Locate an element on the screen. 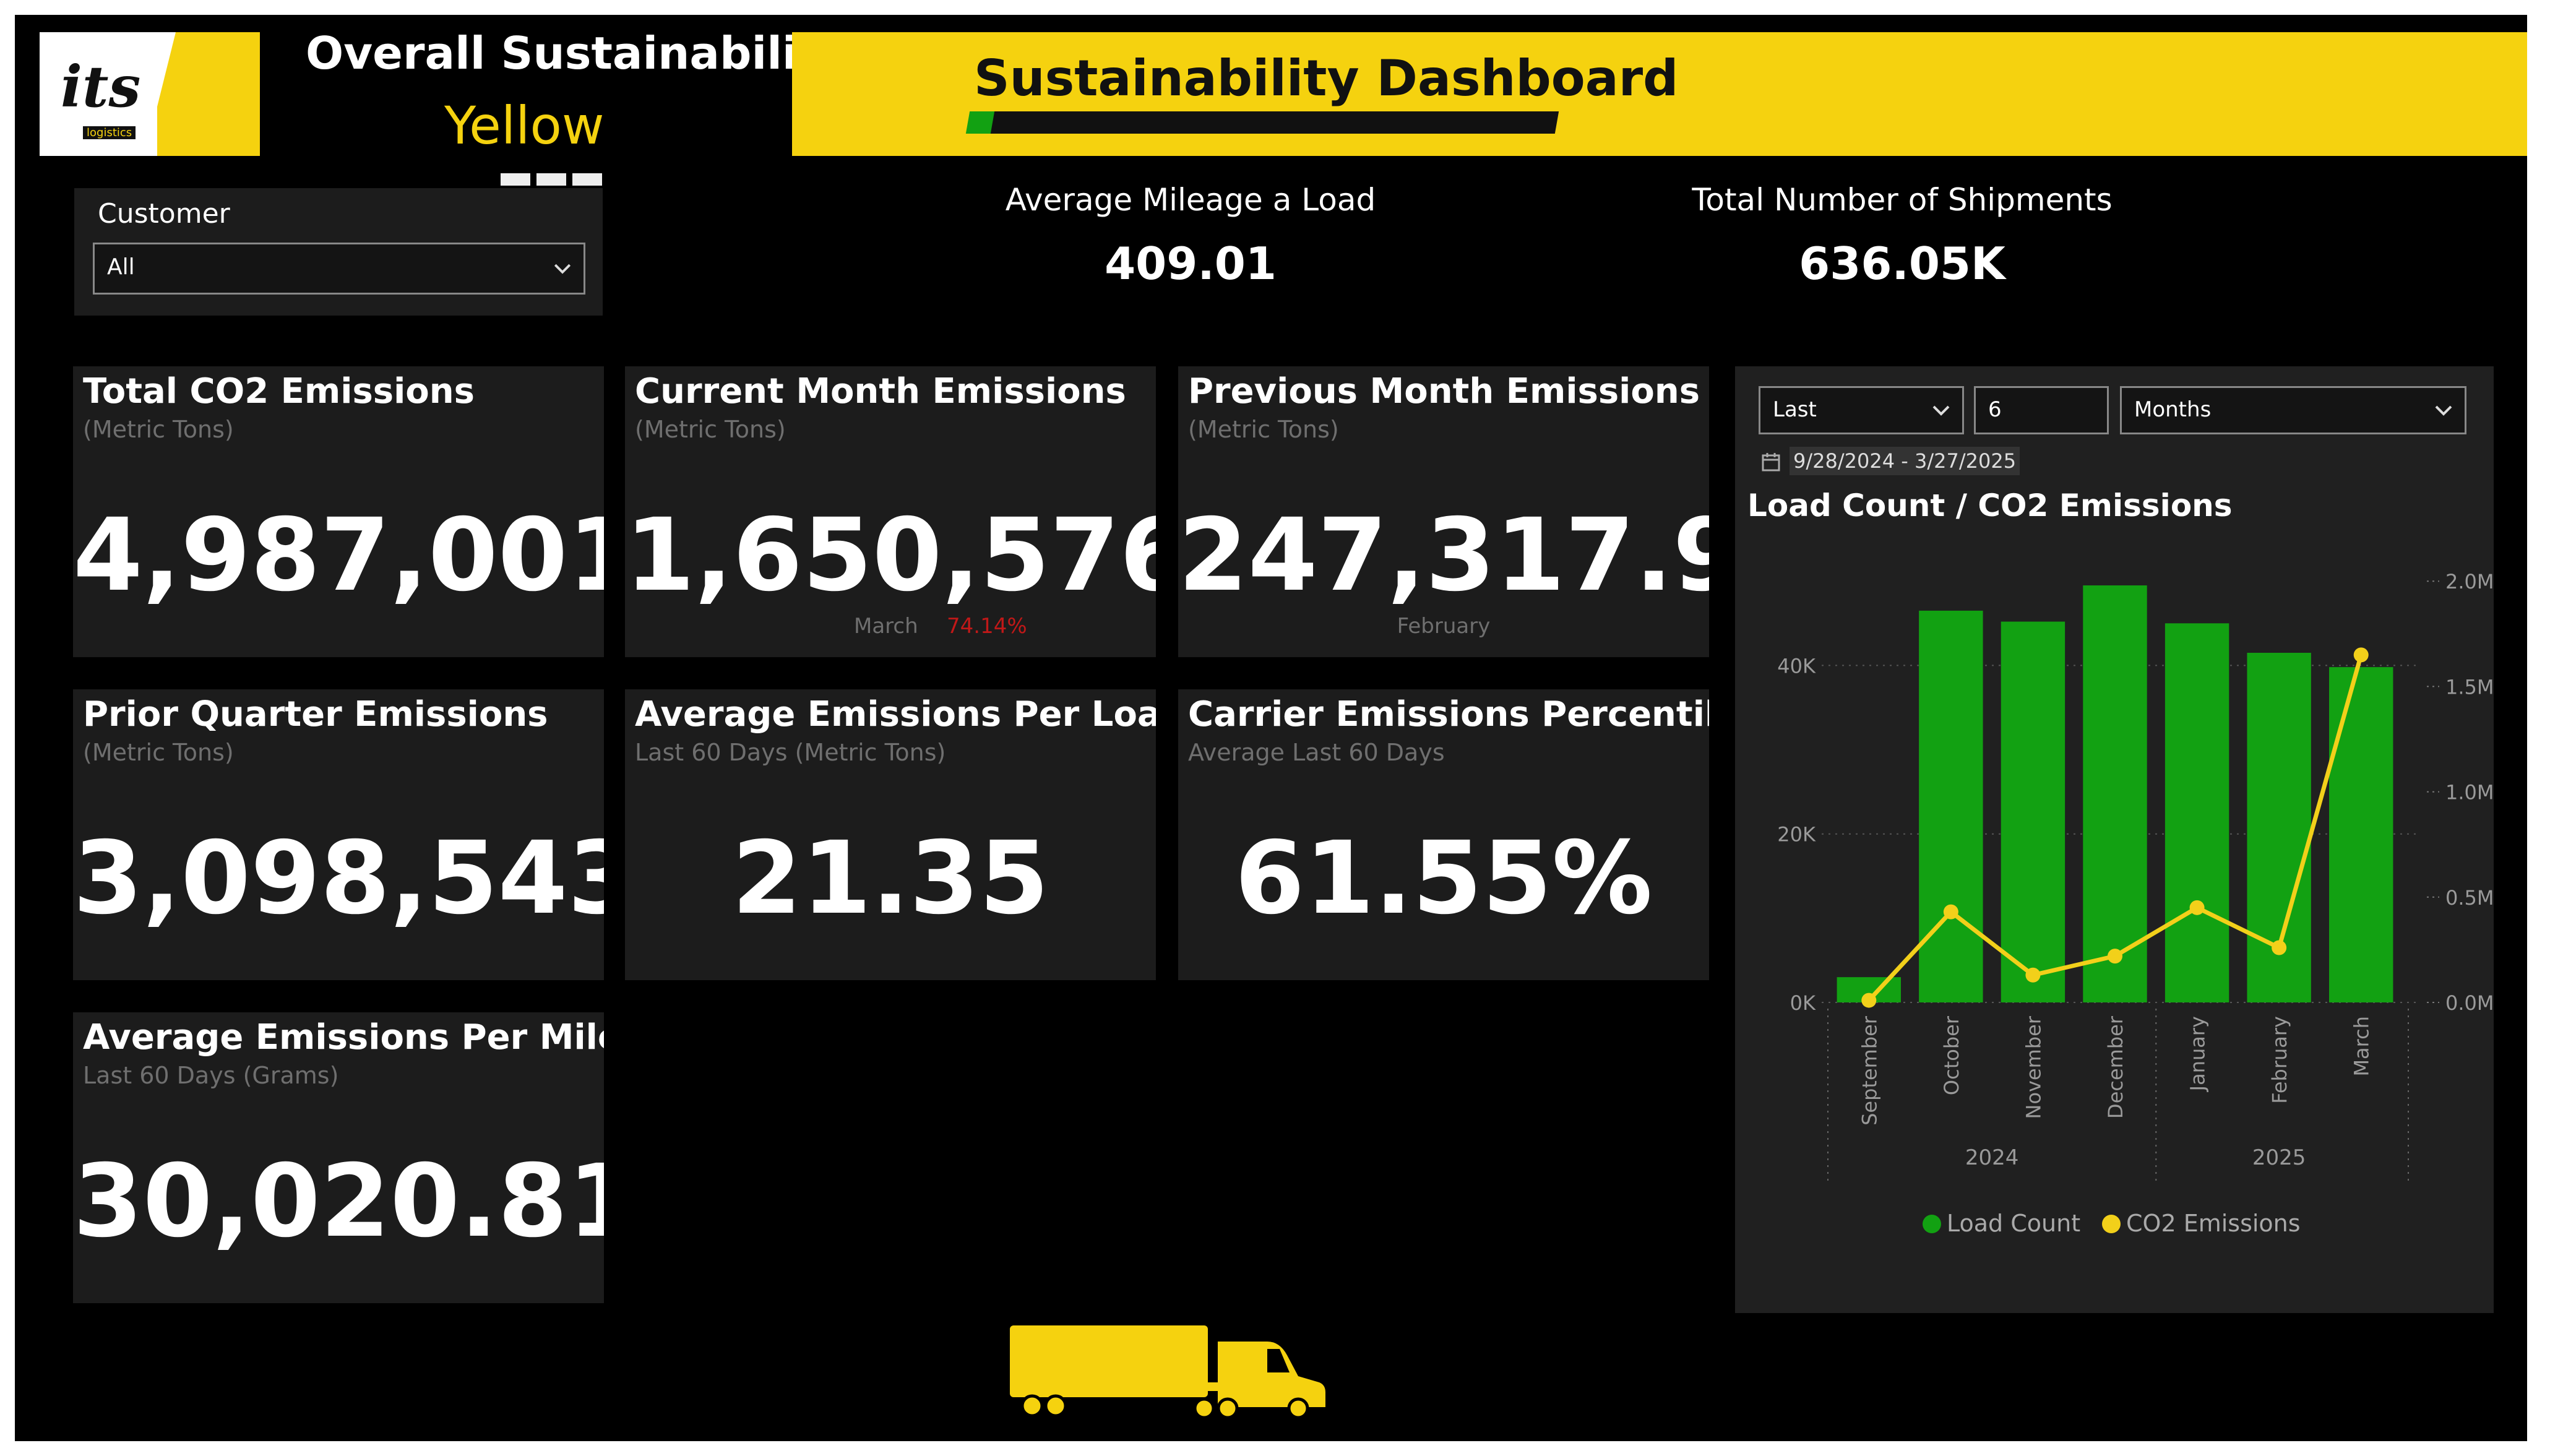 This screenshot has width=2550, height=1456. title-banner: Sustainability Dashboard is located at coordinates (1659, 94).